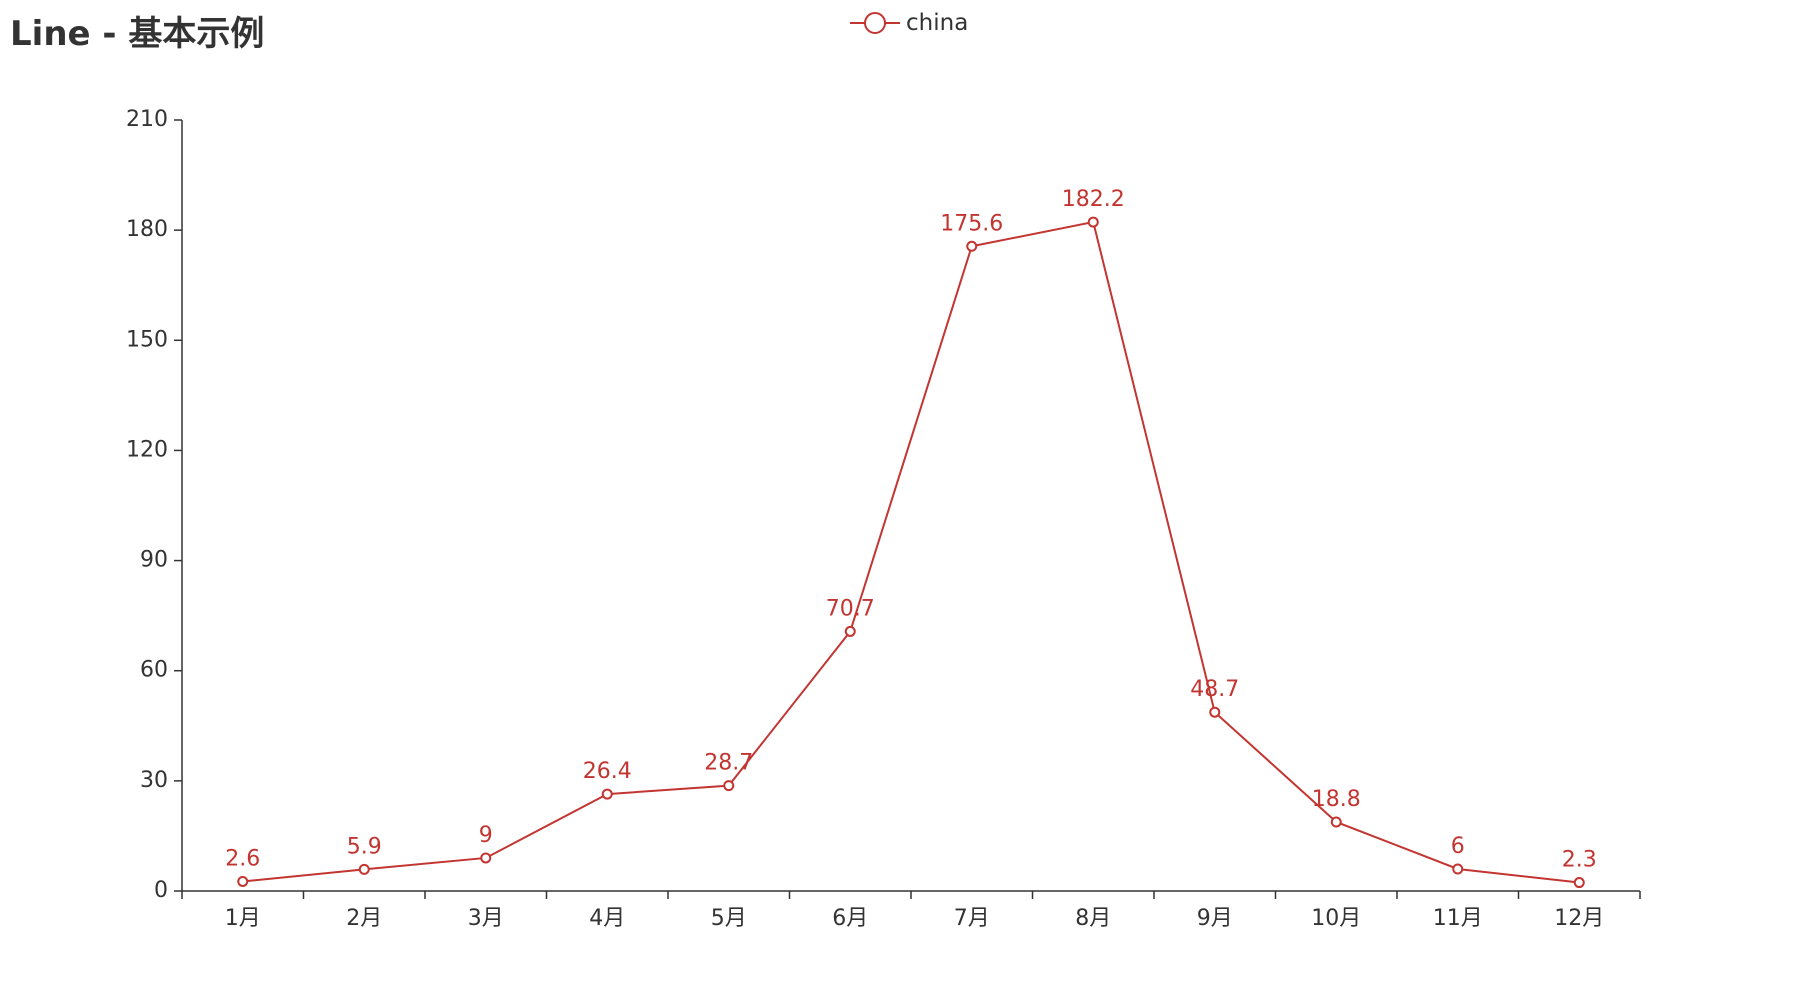  Describe the element at coordinates (1215, 918) in the screenshot. I see `x-tick-label: 9月` at that location.